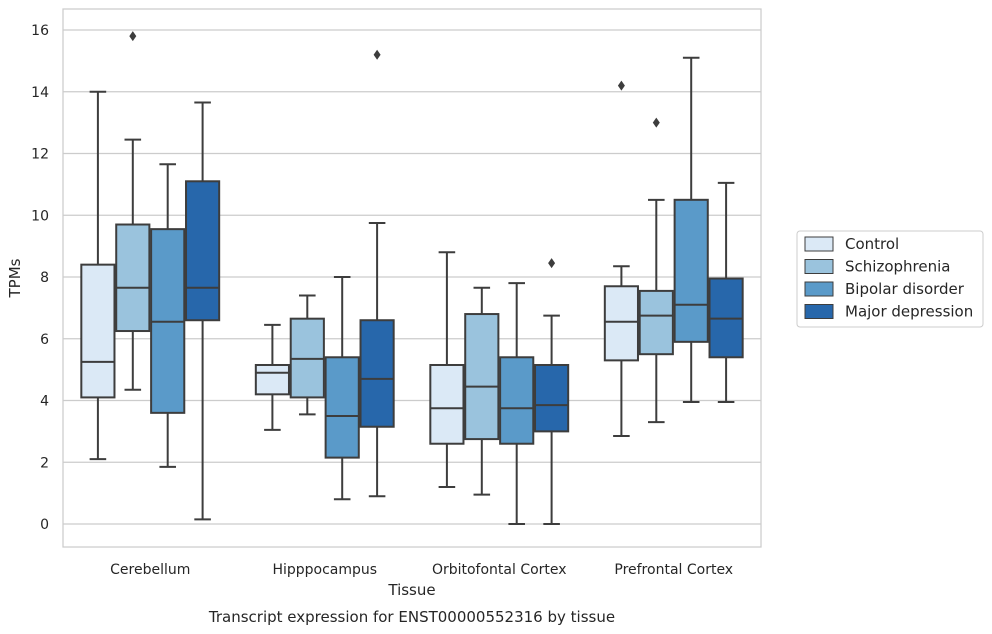 The image size is (992, 634). What do you see at coordinates (40, 31) in the screenshot?
I see `y-tick-label: 16` at bounding box center [40, 31].